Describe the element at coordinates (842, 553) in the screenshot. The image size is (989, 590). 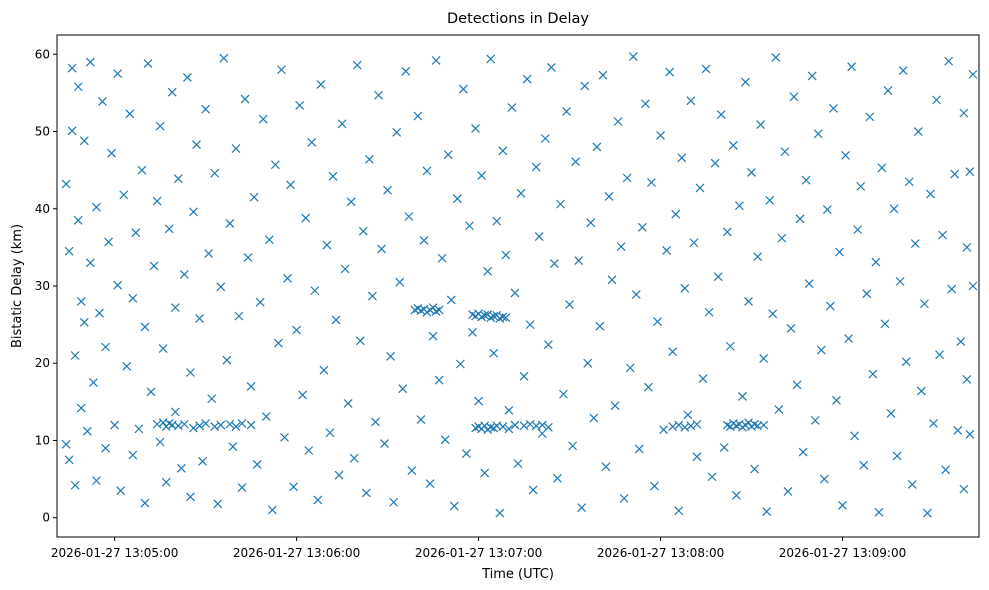
I see `x-tick-label: 2026-01-27 13:09:00` at that location.